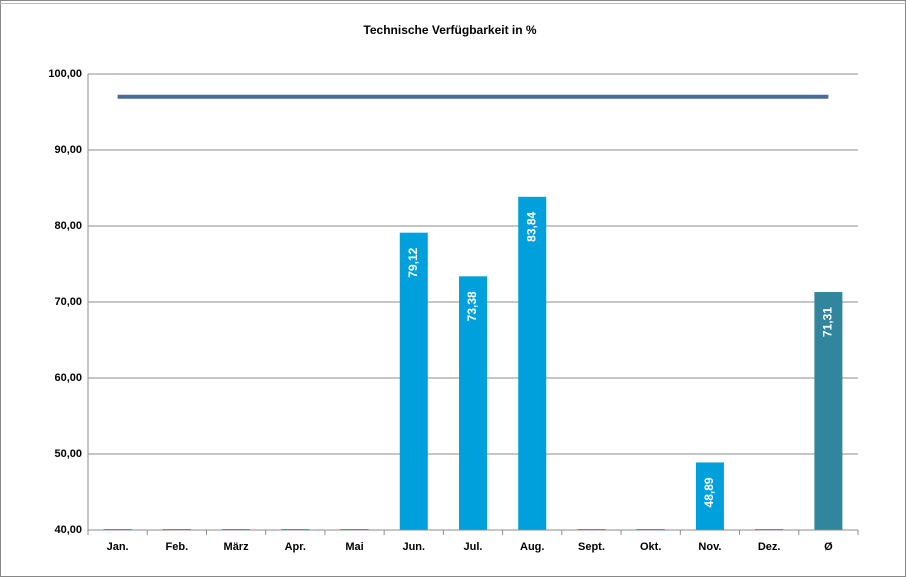 The image size is (906, 577). I want to click on chart-title: Technische Verfügbarkeit in %, so click(449, 30).